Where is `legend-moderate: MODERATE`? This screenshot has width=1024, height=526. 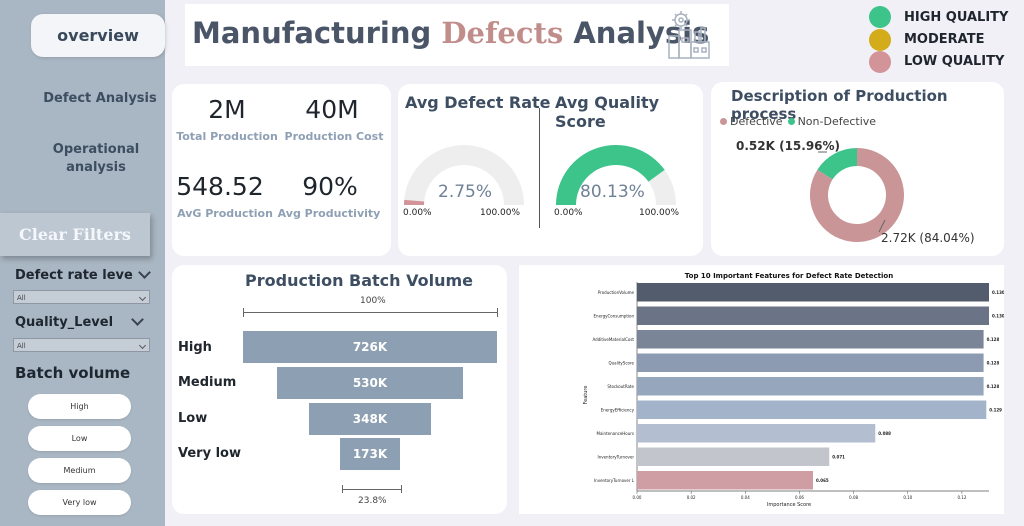 legend-moderate: MODERATE is located at coordinates (944, 39).